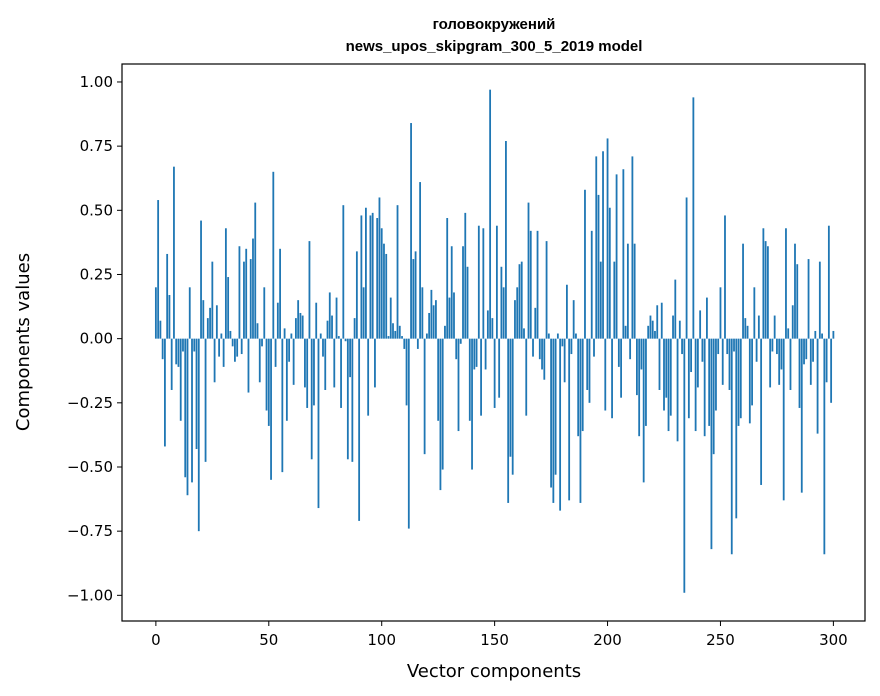 The height and width of the screenshot is (696, 880). What do you see at coordinates (96, 339) in the screenshot?
I see `y-tick-label-4: 0.00` at bounding box center [96, 339].